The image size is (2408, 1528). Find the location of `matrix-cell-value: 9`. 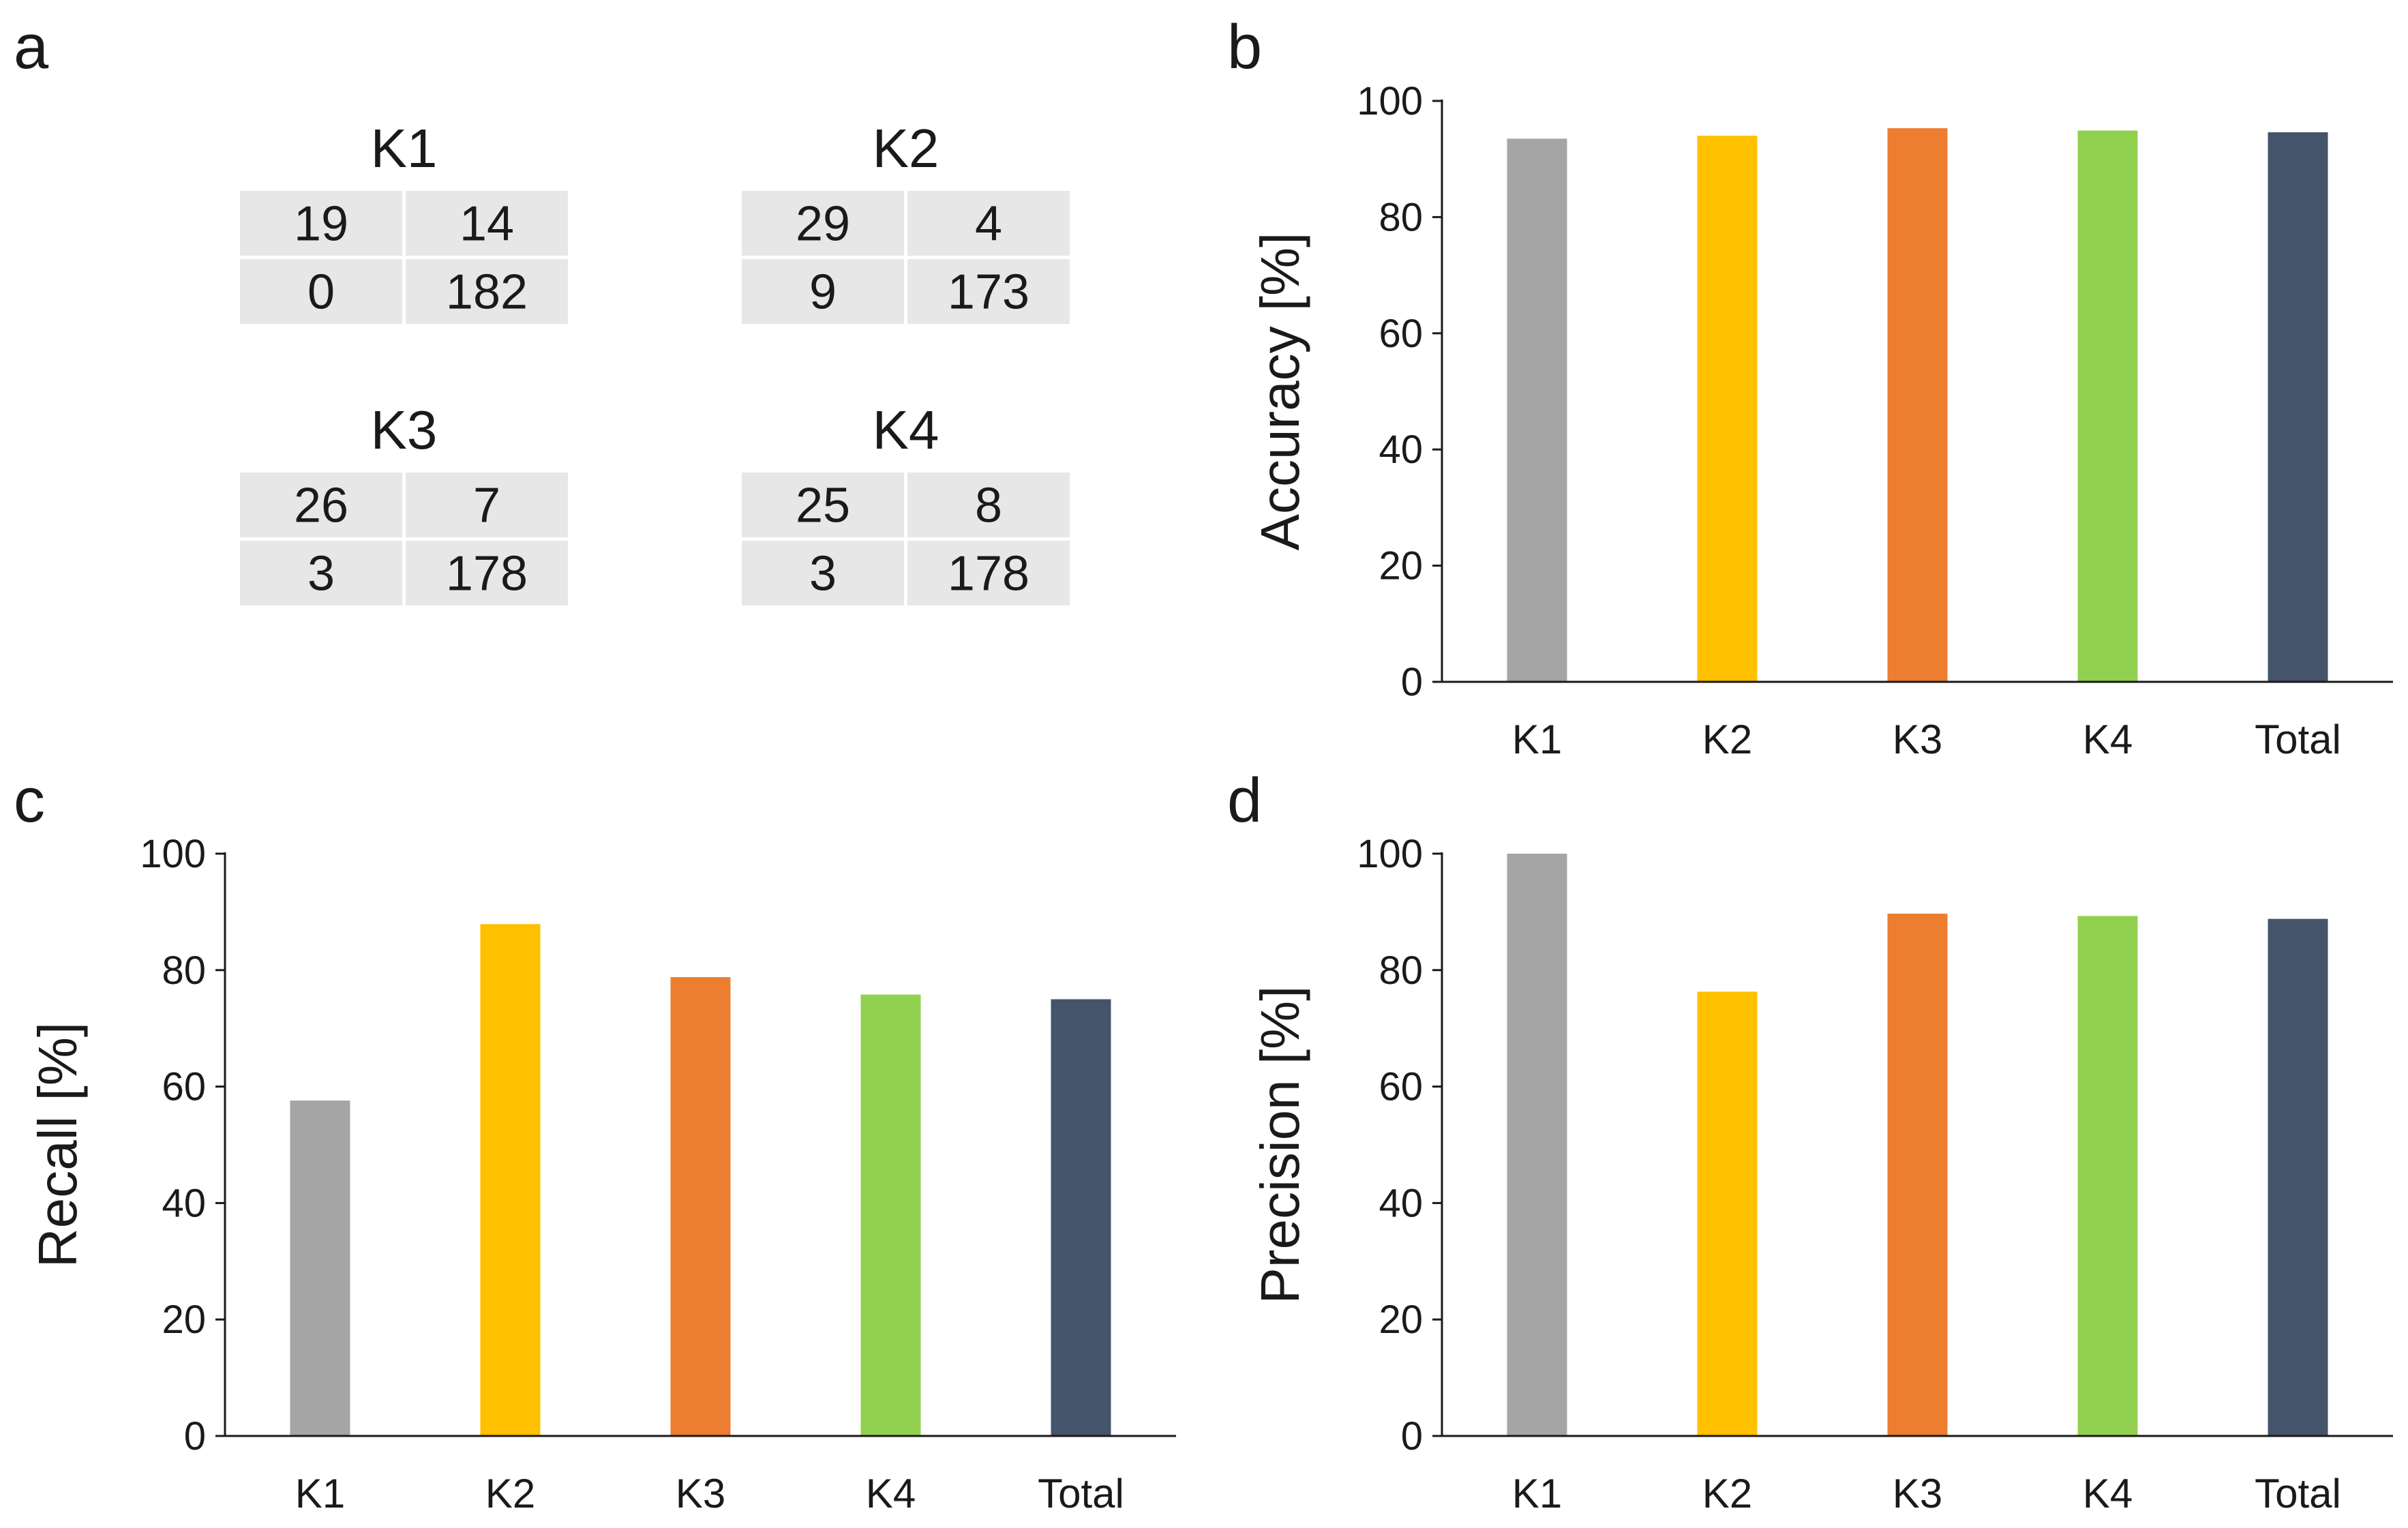

matrix-cell-value: 9 is located at coordinates (823, 292).